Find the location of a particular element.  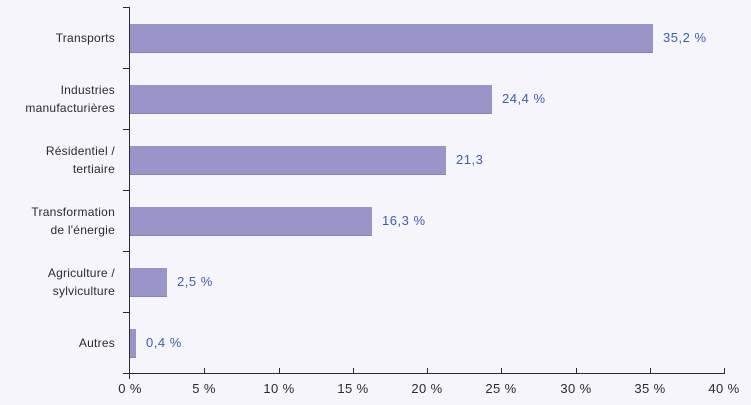

y-axis-line is located at coordinates (129, 193).